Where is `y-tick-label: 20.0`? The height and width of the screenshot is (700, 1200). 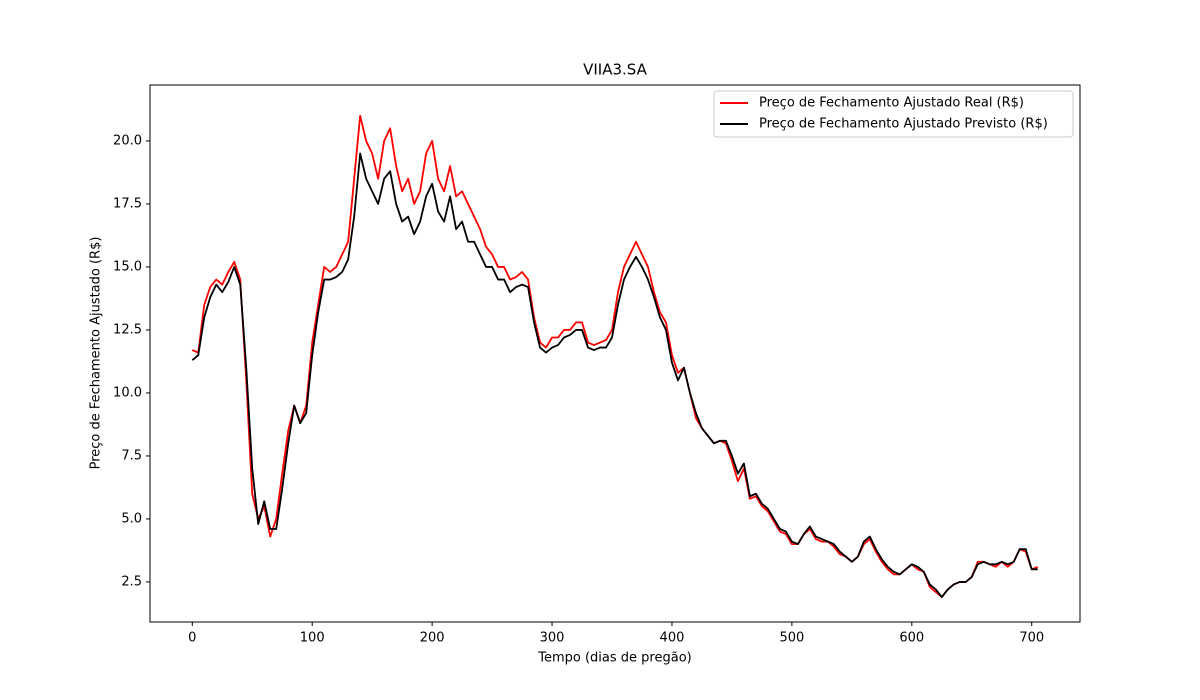
y-tick-label: 20.0 is located at coordinates (127, 140).